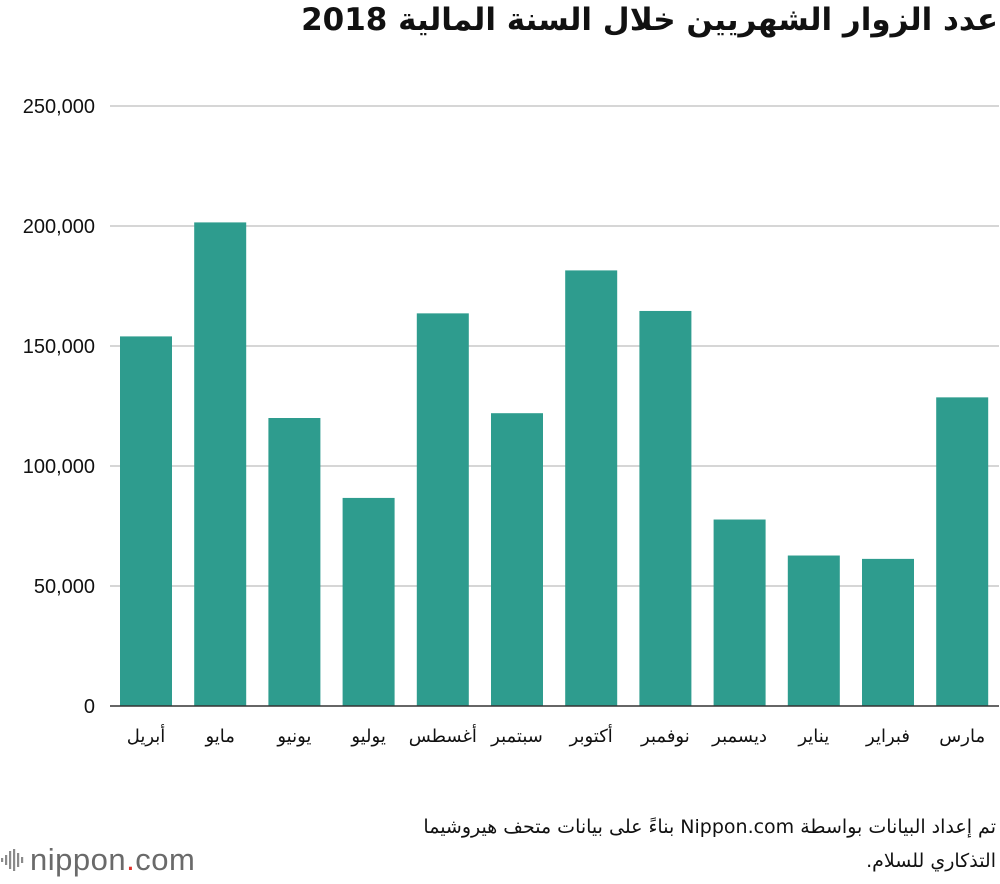  Describe the element at coordinates (516, 736) in the screenshot. I see `x-category-label: سبتمبر` at that location.